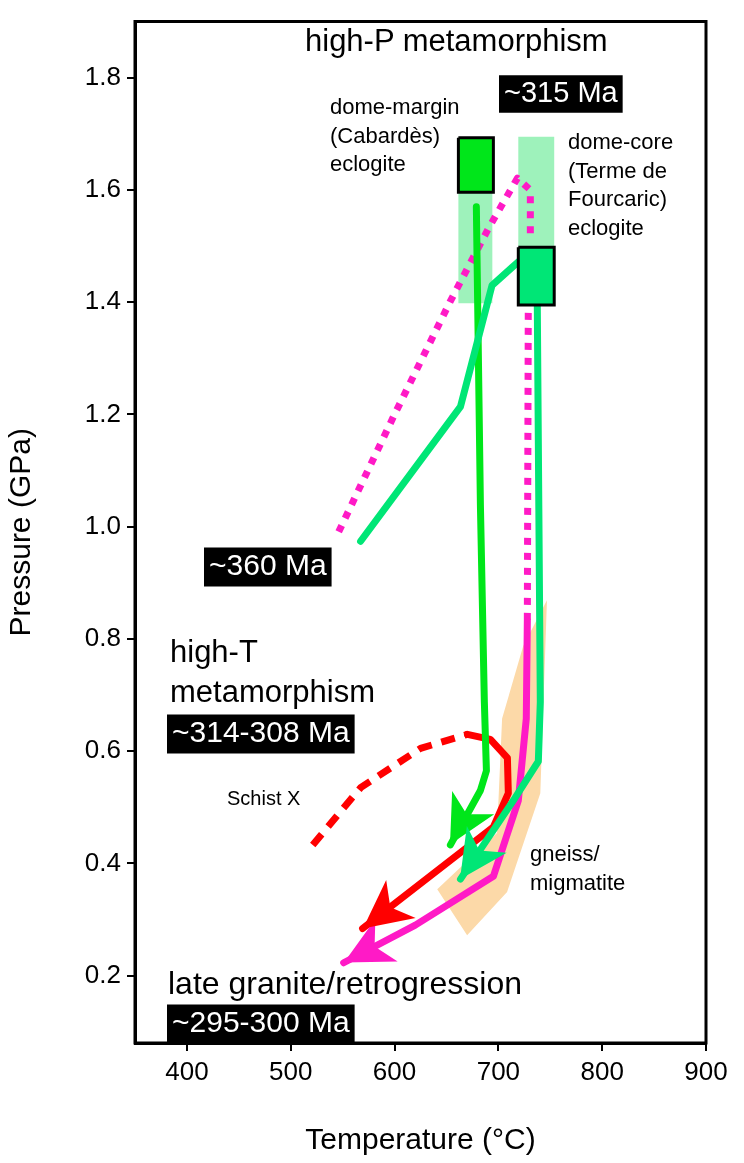  What do you see at coordinates (261, 732) in the screenshot?
I see `annotation: ~314-308 Ma` at bounding box center [261, 732].